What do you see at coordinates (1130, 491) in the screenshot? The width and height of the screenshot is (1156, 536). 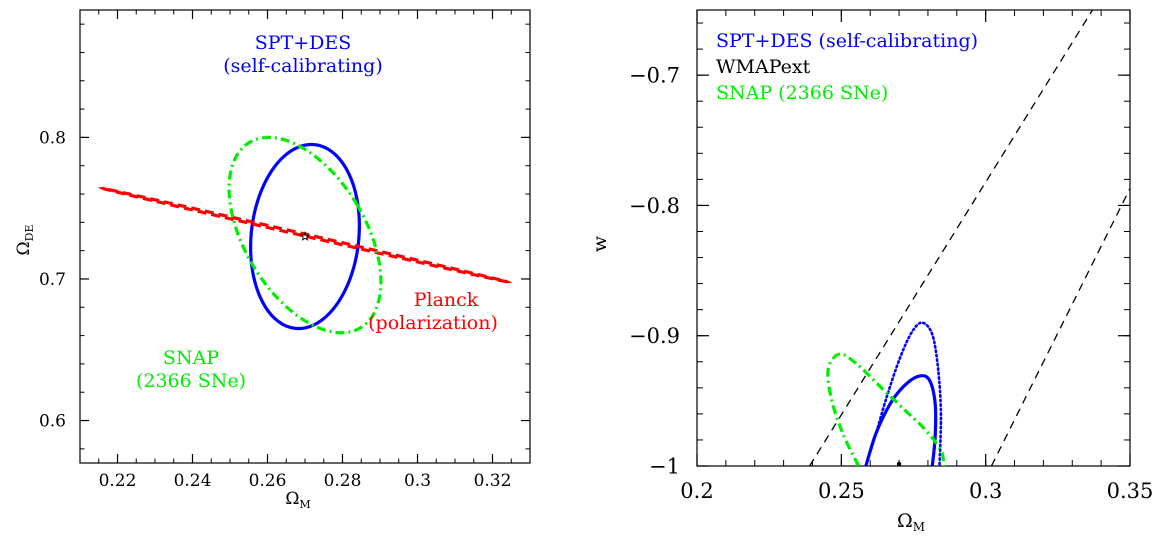 I see `x-tick-label: 0.35` at bounding box center [1130, 491].